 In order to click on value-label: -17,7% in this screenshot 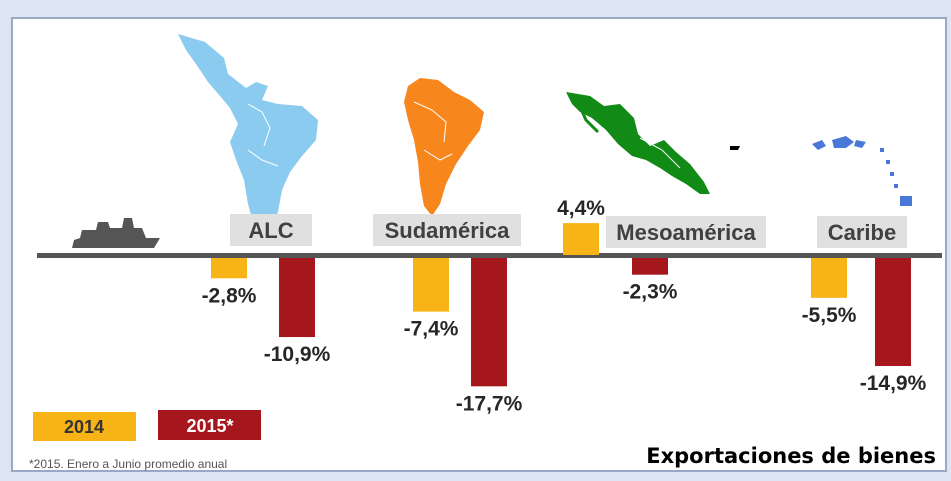, I will do `click(489, 403)`.